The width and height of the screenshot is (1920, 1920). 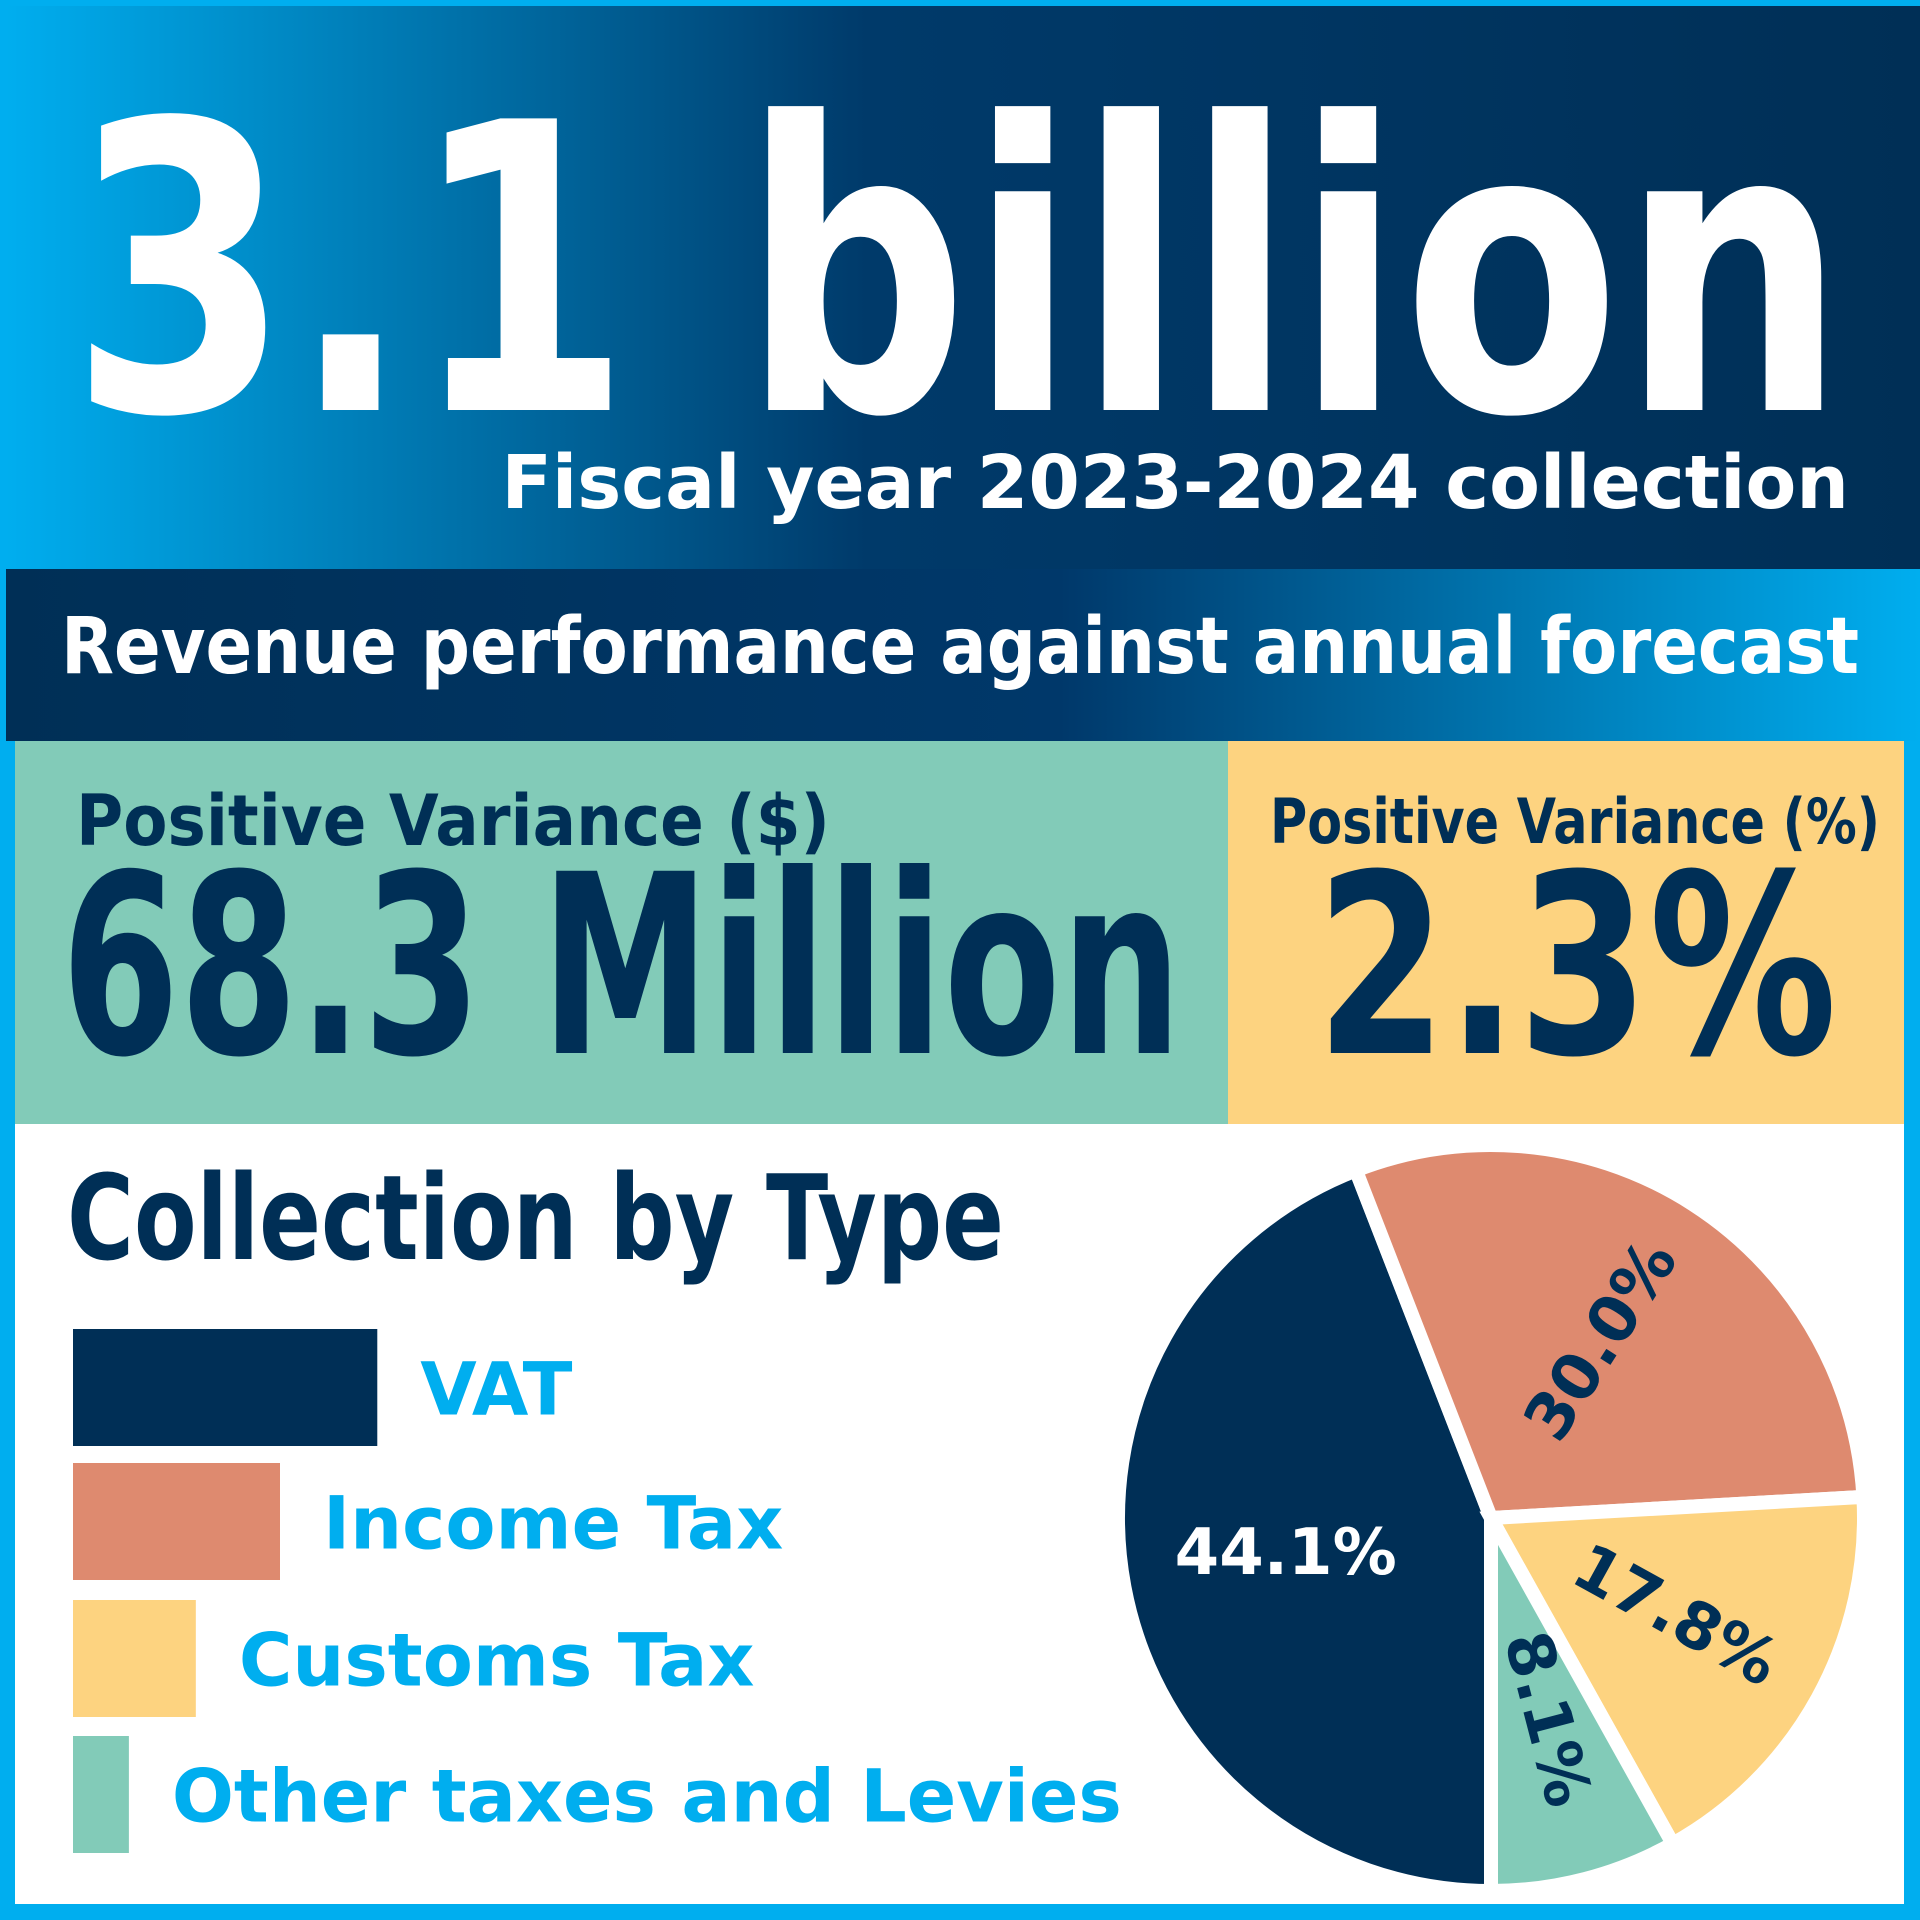 What do you see at coordinates (553, 1523) in the screenshot?
I see `legend-label: Income Tax` at bounding box center [553, 1523].